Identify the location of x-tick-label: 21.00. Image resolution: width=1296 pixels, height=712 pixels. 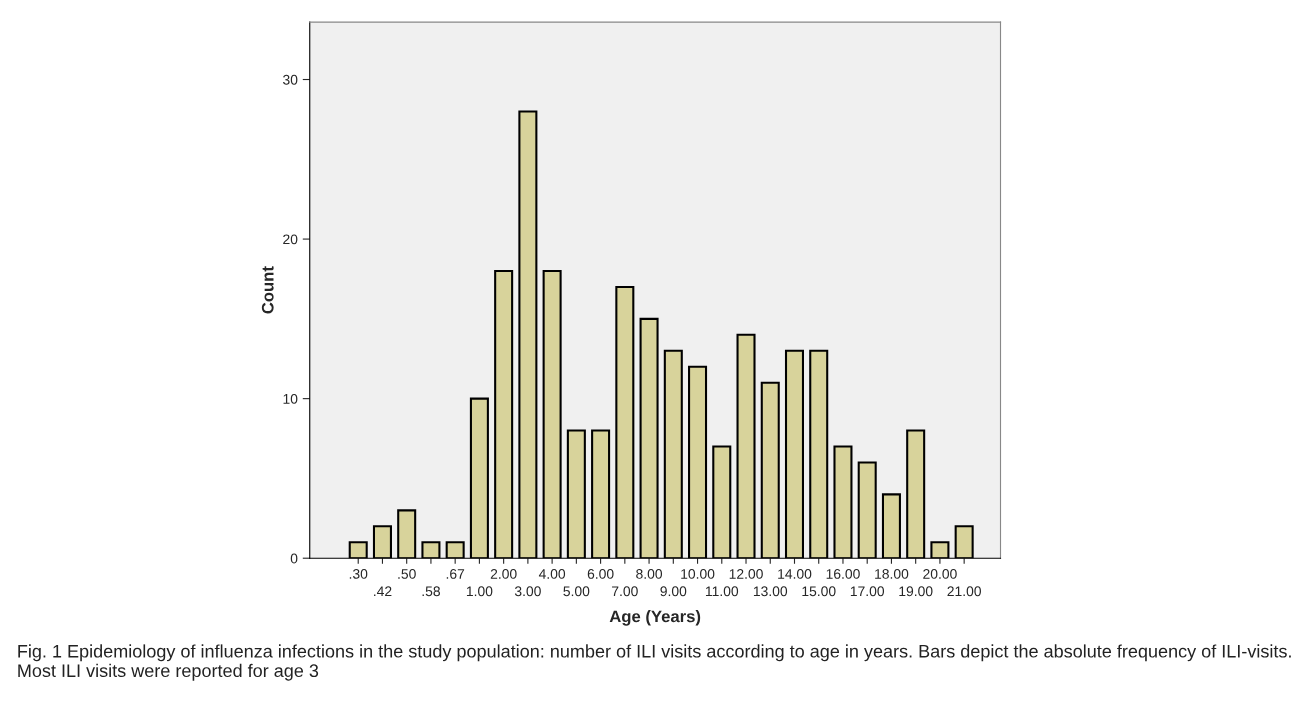
(964, 591).